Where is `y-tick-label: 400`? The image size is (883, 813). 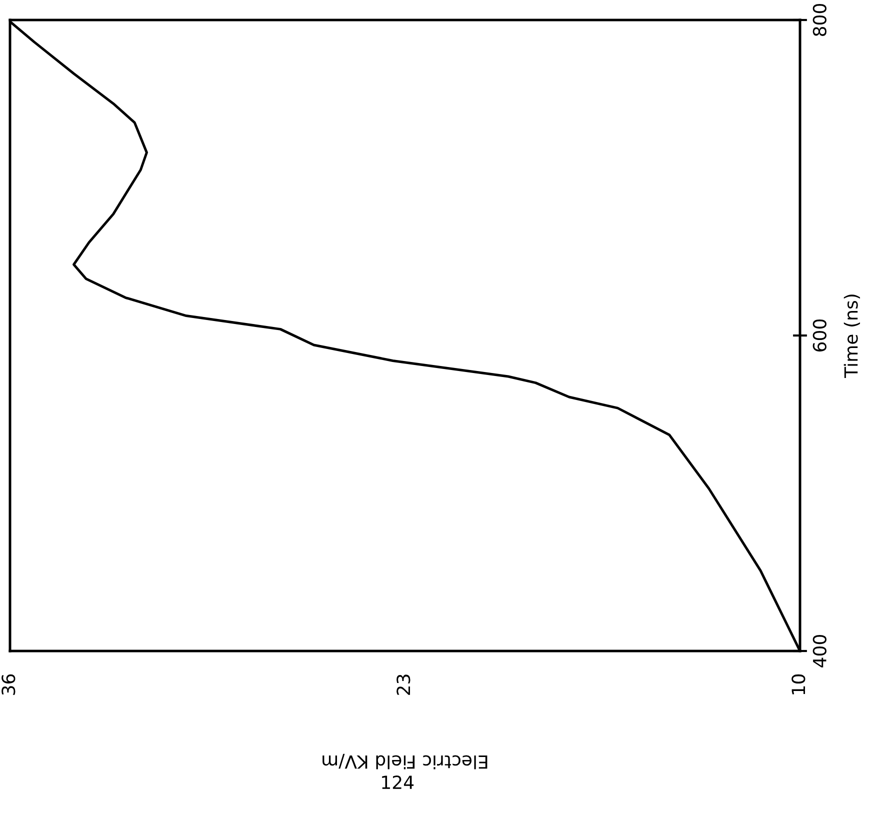 y-tick-label: 400 is located at coordinates (819, 651).